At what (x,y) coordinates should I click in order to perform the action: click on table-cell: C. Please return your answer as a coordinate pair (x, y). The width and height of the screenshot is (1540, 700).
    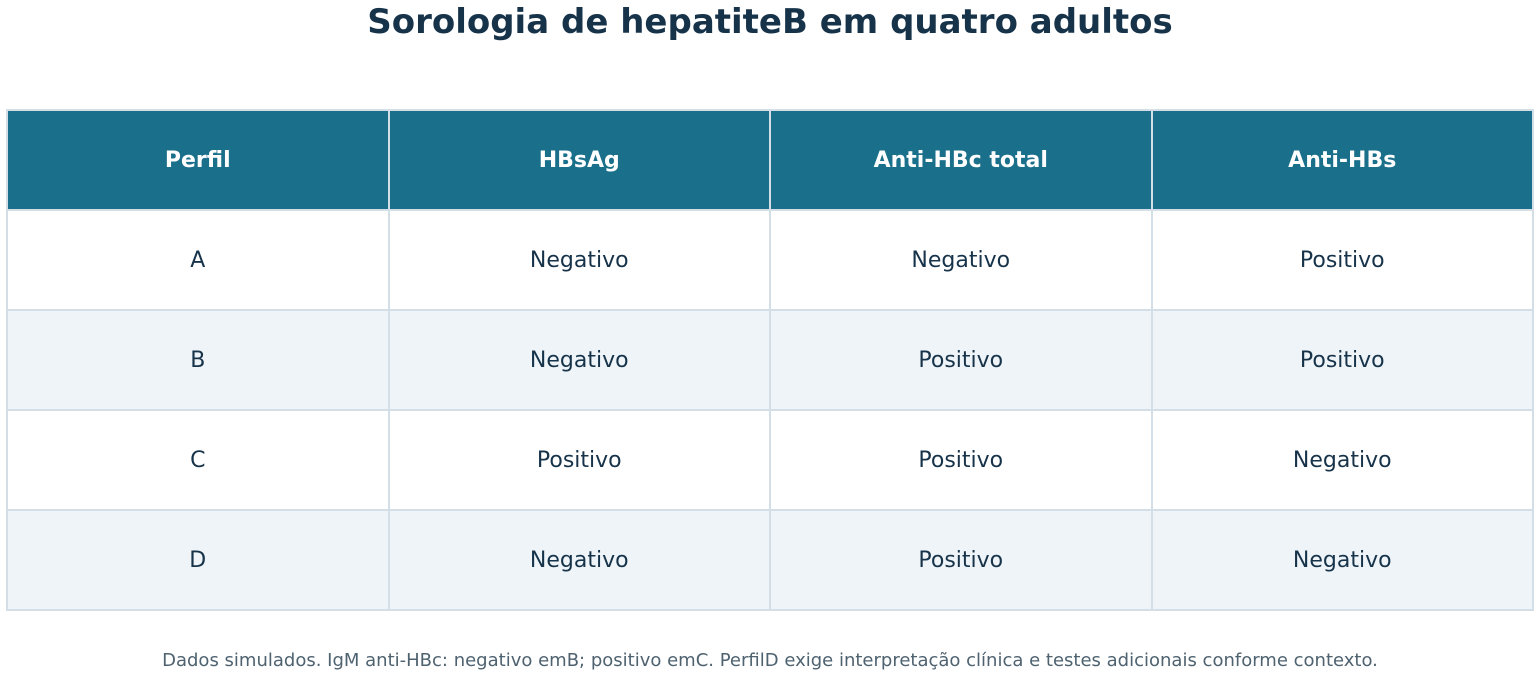
    Looking at the image, I should click on (198, 460).